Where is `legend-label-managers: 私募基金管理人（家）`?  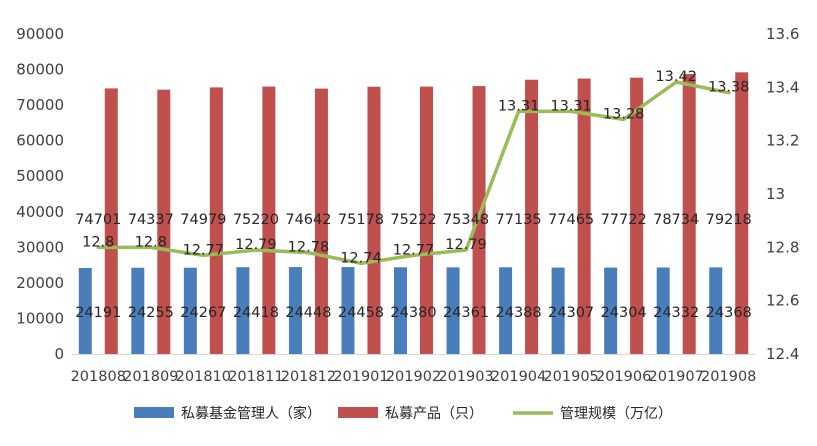 legend-label-managers: 私募基金管理人（家） is located at coordinates (251, 413).